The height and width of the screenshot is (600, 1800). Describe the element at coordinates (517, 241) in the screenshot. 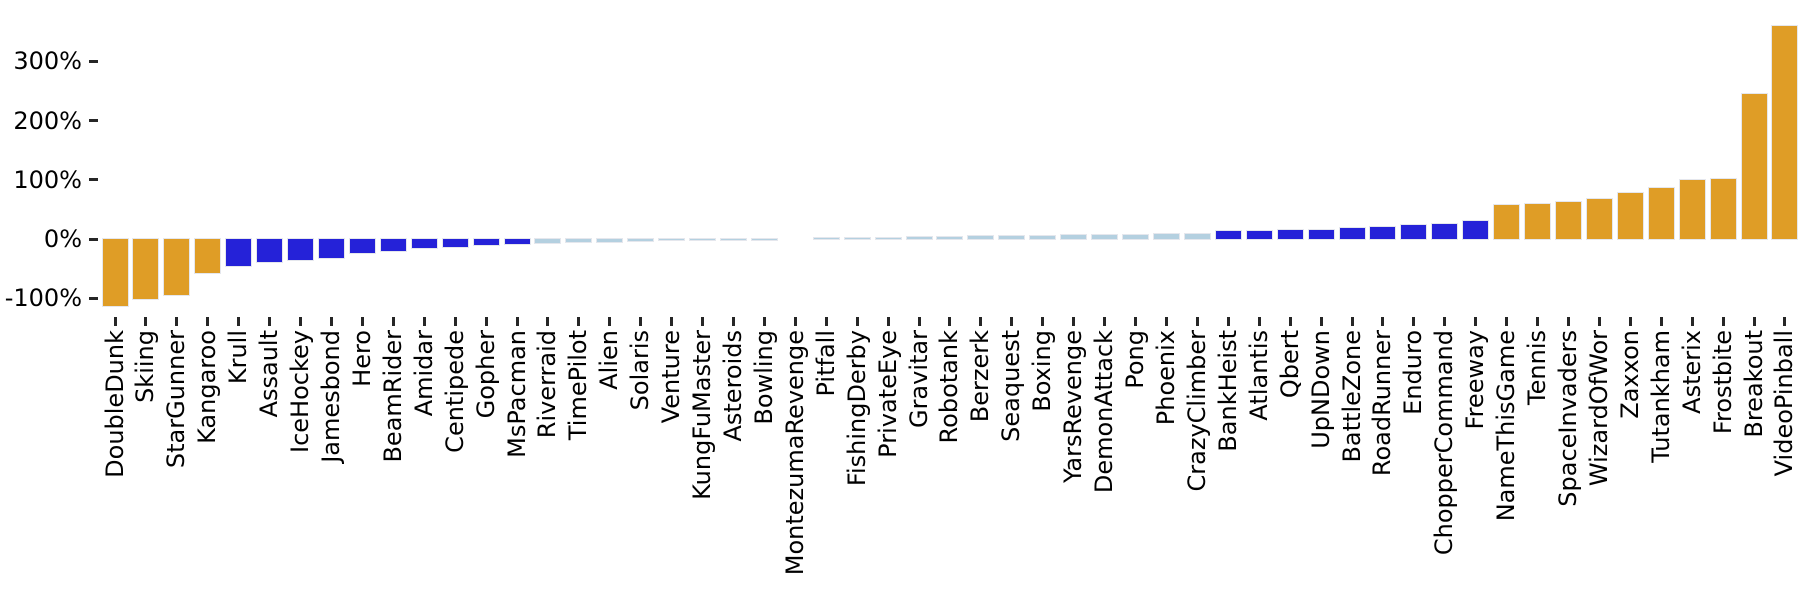

I see `bar-MsPacman` at that location.